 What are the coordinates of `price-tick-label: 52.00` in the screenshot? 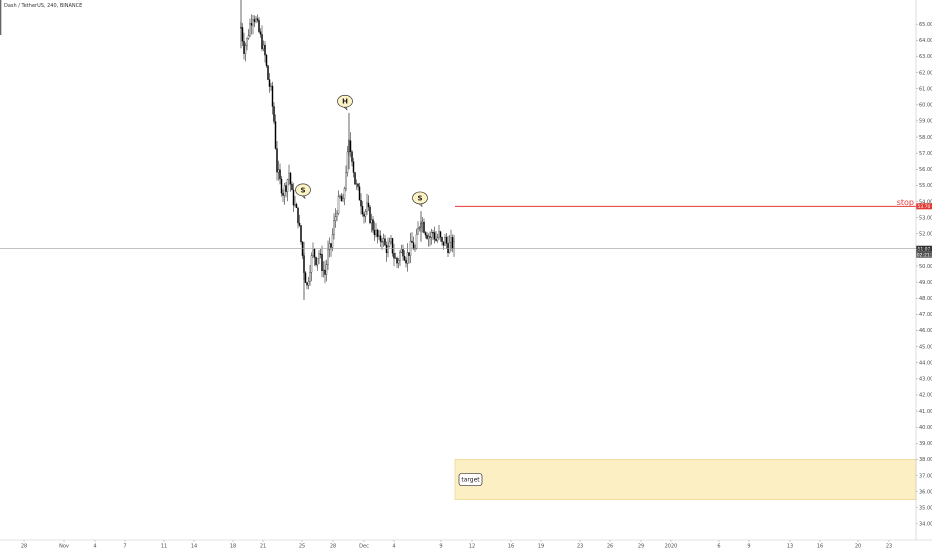 It's located at (925, 235).